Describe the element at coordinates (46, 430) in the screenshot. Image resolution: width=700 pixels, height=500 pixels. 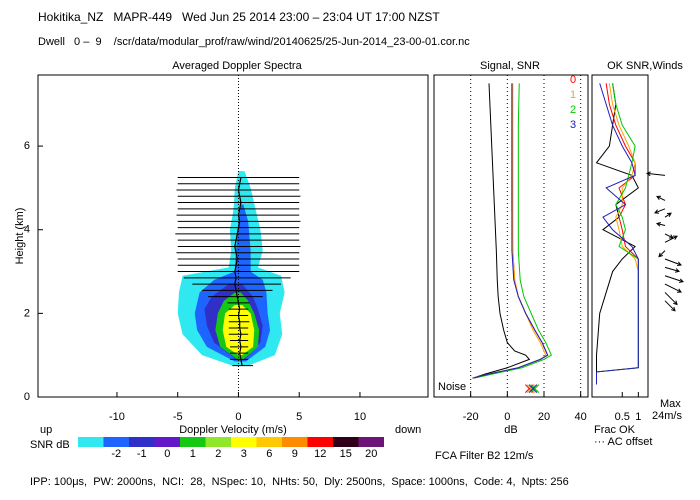
I see `up-label: up` at that location.